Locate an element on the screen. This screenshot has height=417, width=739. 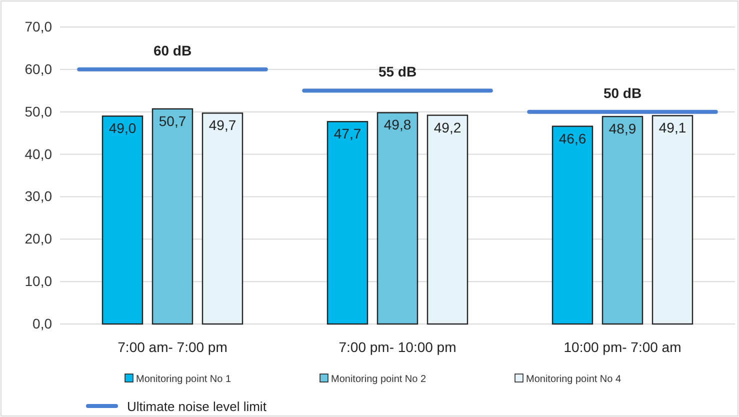
text: 46,6 is located at coordinates (572, 138).